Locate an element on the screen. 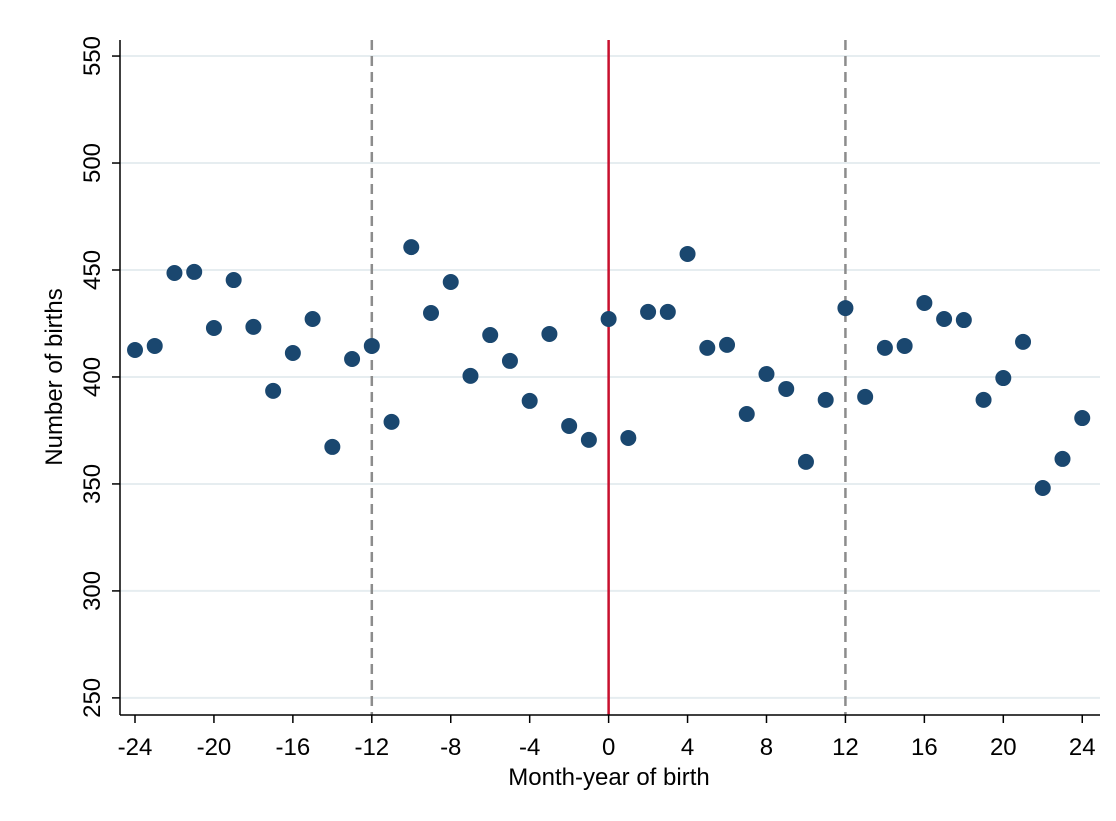 This screenshot has height=821, width=1116. y-axis-label: Number of births is located at coordinates (54, 376).